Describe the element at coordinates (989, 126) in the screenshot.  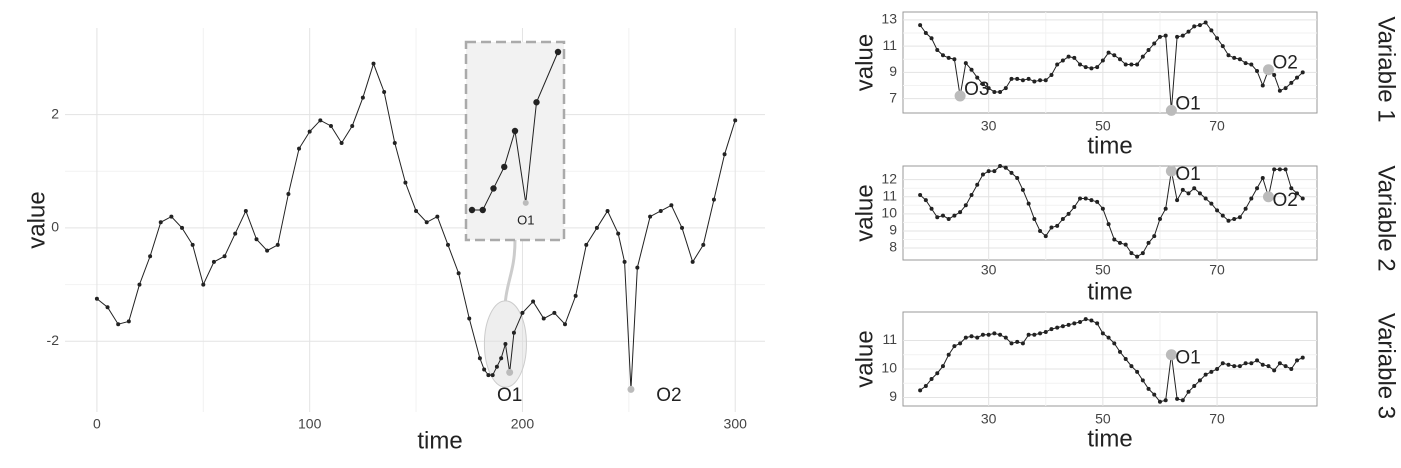
I see `x-tick-label: 30` at that location.